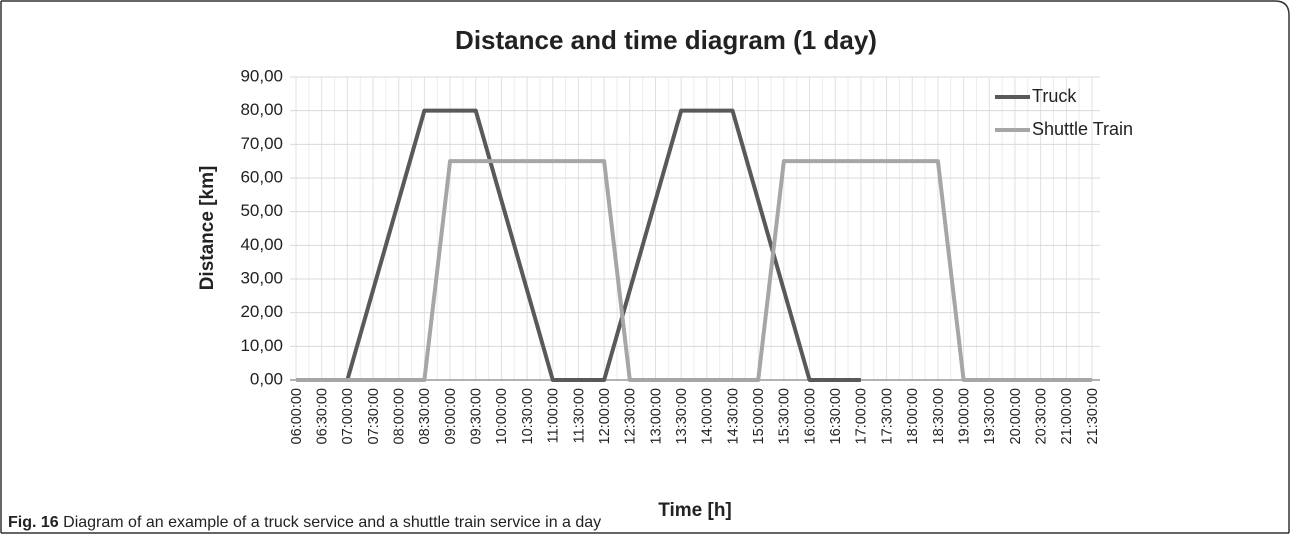 This screenshot has width=1291, height=534. What do you see at coordinates (631, 416) in the screenshot?
I see `x-tick-label: 12:30:00` at bounding box center [631, 416].